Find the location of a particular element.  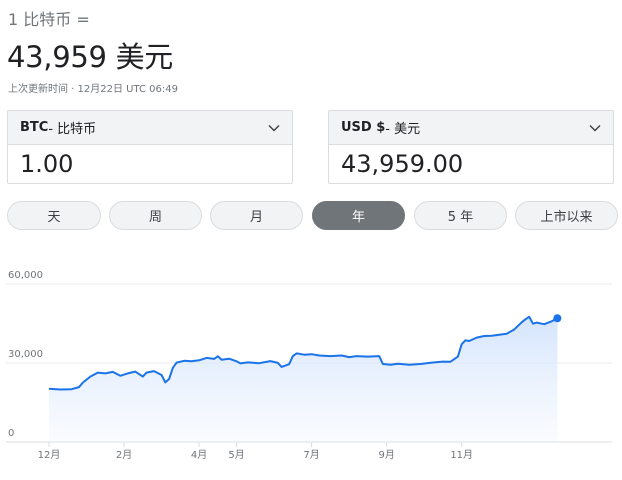

from-currency-select: BTC - 比特币 is located at coordinates (150, 128).